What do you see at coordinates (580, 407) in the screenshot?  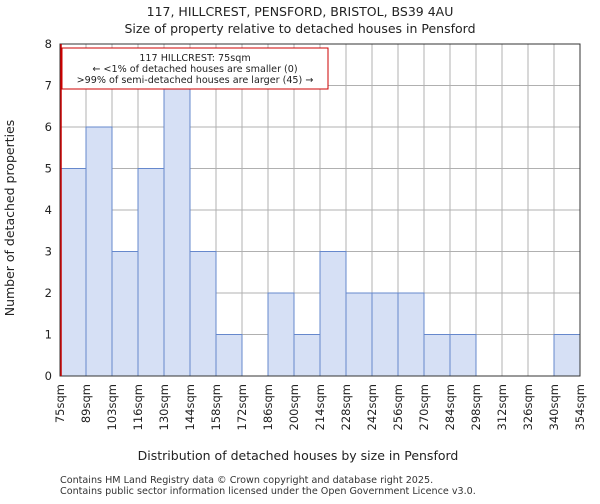 I see `x-tick-354sqm: 354sqm` at bounding box center [580, 407].